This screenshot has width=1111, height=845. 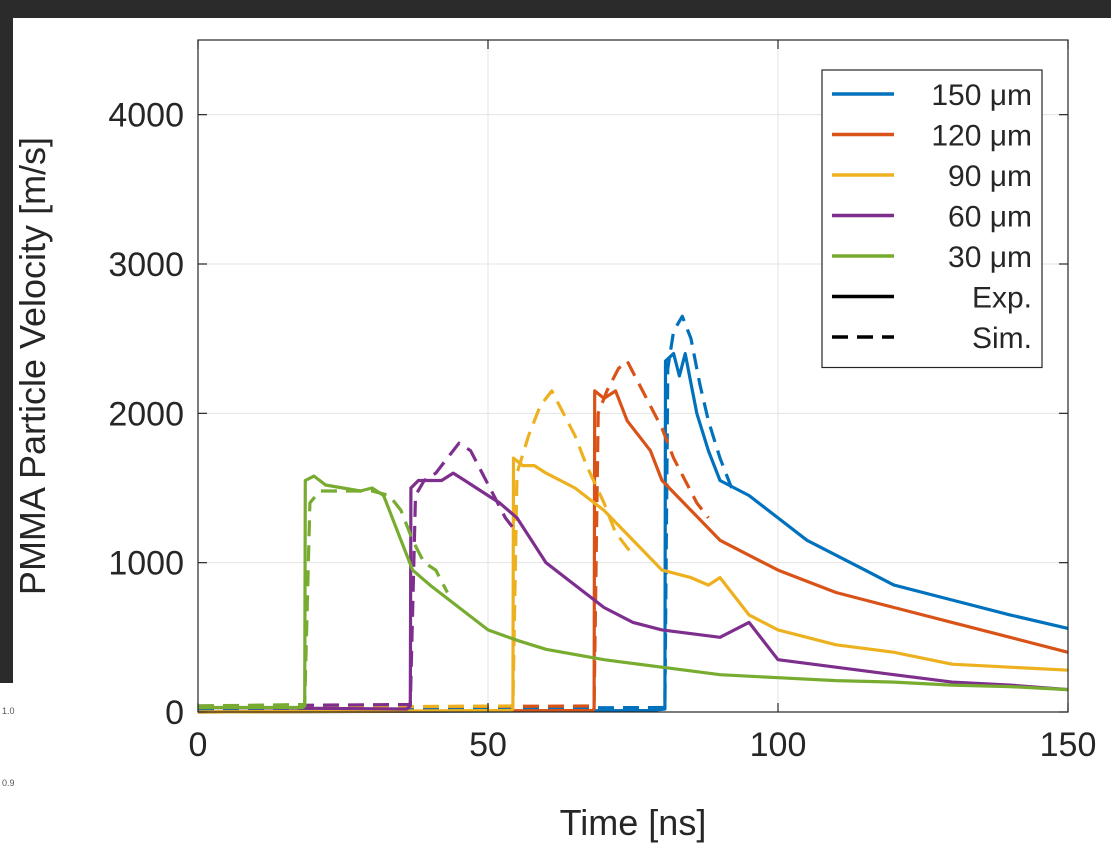 I want to click on legend-label-2: 90 μm, so click(x=990, y=176).